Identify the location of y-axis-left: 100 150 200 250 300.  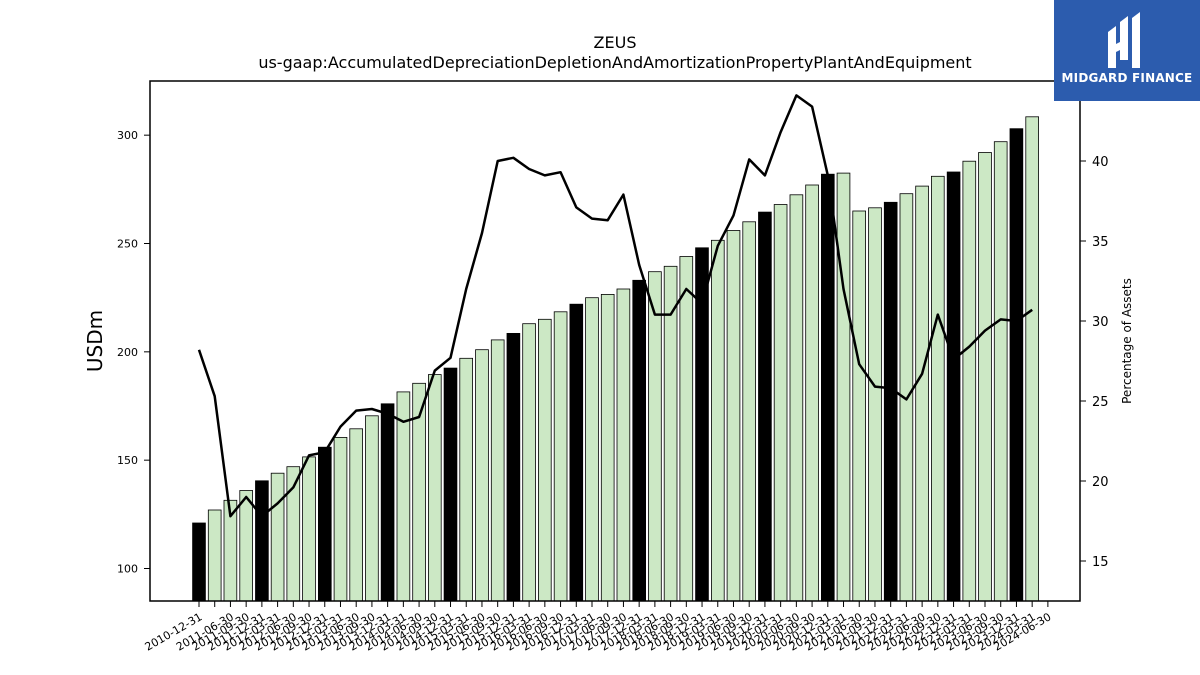
(133, 352).